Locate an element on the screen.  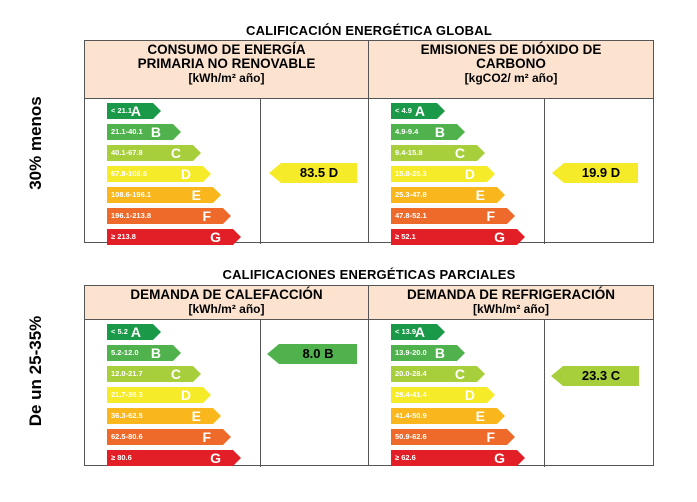
range-label: 5.2-12.0 is located at coordinates (125, 352).